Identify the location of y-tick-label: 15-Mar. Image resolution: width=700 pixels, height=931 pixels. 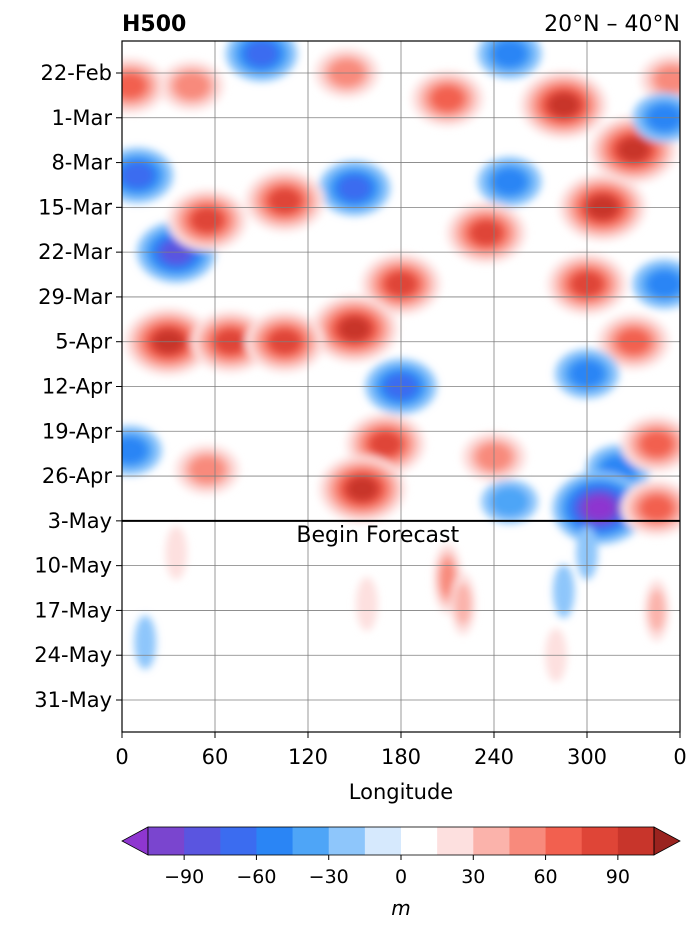
(75, 207).